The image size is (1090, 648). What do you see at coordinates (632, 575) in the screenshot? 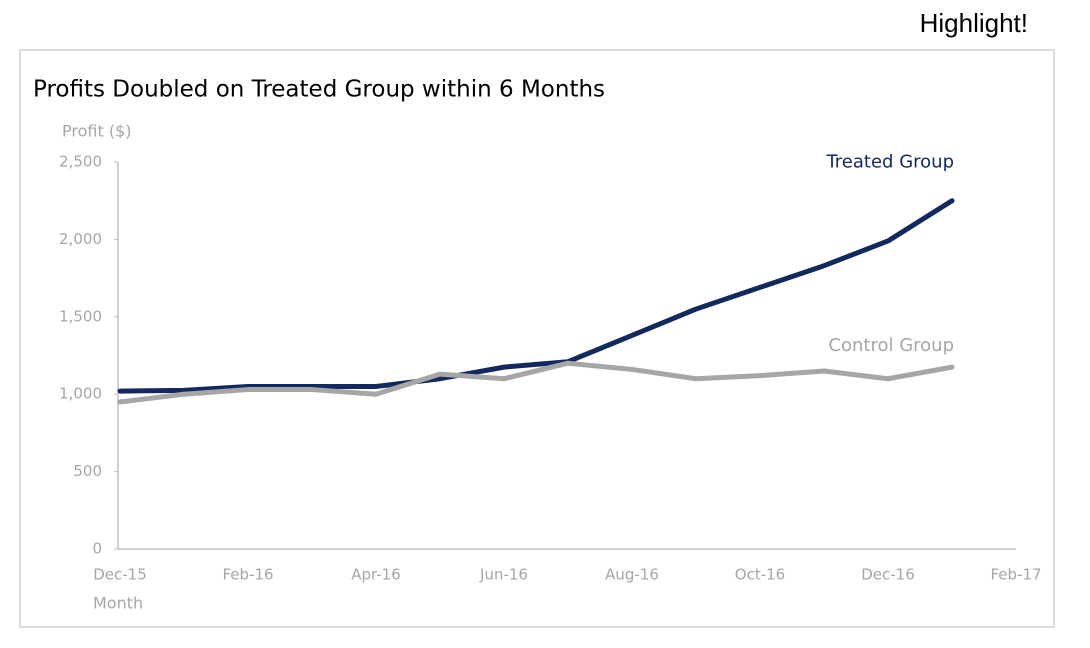
I see `x-tick-label: Aug-16` at bounding box center [632, 575].